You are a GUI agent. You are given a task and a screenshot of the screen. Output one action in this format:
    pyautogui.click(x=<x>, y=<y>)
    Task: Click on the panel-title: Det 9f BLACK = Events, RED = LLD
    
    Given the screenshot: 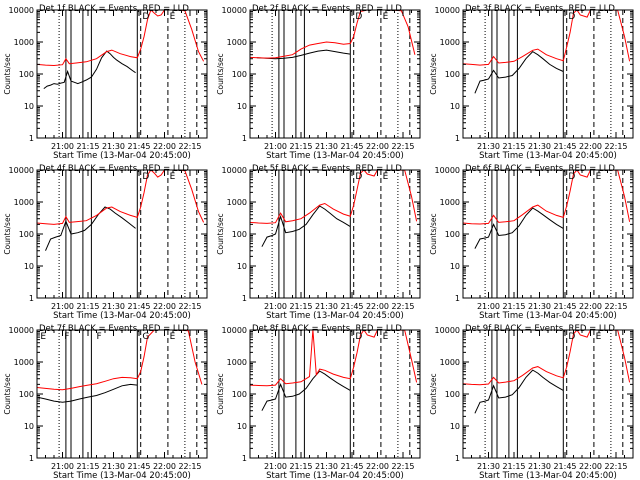 What is the action you would take?
    pyautogui.click(x=540, y=329)
    